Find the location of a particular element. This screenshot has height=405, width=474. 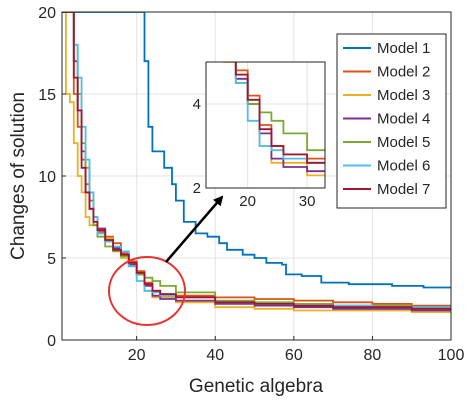

inset-x-tick-label: 20 is located at coordinates (247, 201).